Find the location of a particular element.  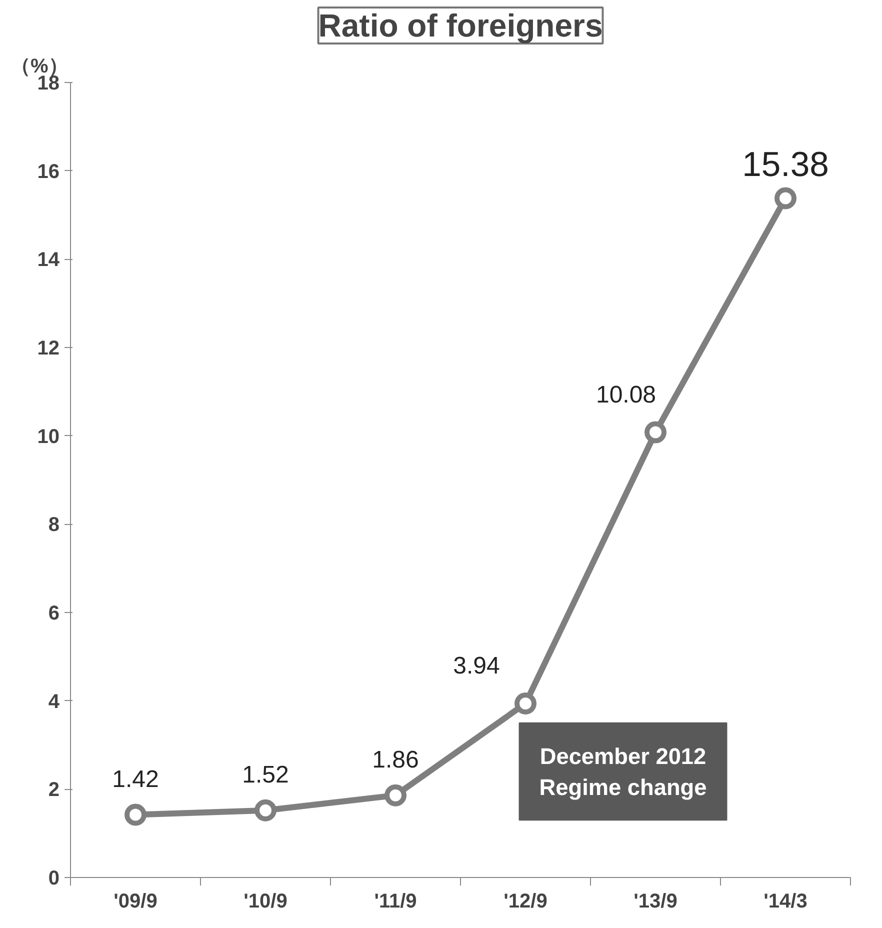

annotation: December 2012 Regime change is located at coordinates (623, 771).